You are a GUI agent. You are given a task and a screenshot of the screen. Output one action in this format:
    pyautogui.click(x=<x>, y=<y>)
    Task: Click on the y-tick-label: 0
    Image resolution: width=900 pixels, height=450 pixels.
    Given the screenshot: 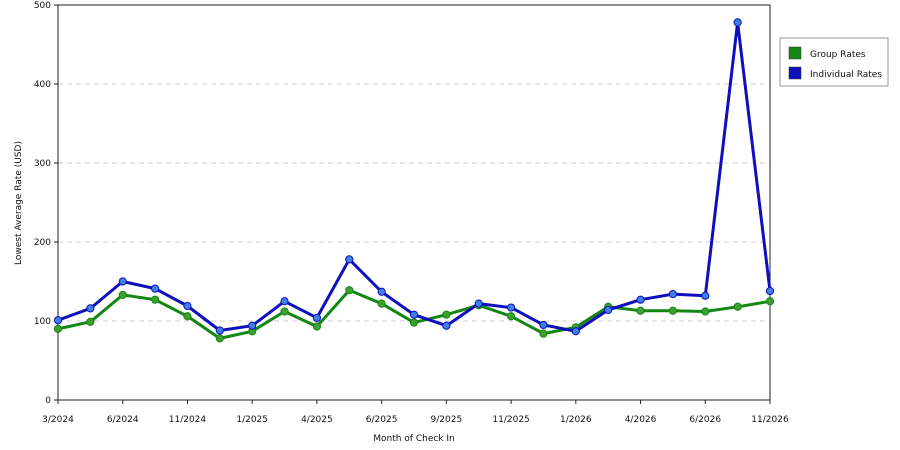 What is the action you would take?
    pyautogui.click(x=48, y=401)
    